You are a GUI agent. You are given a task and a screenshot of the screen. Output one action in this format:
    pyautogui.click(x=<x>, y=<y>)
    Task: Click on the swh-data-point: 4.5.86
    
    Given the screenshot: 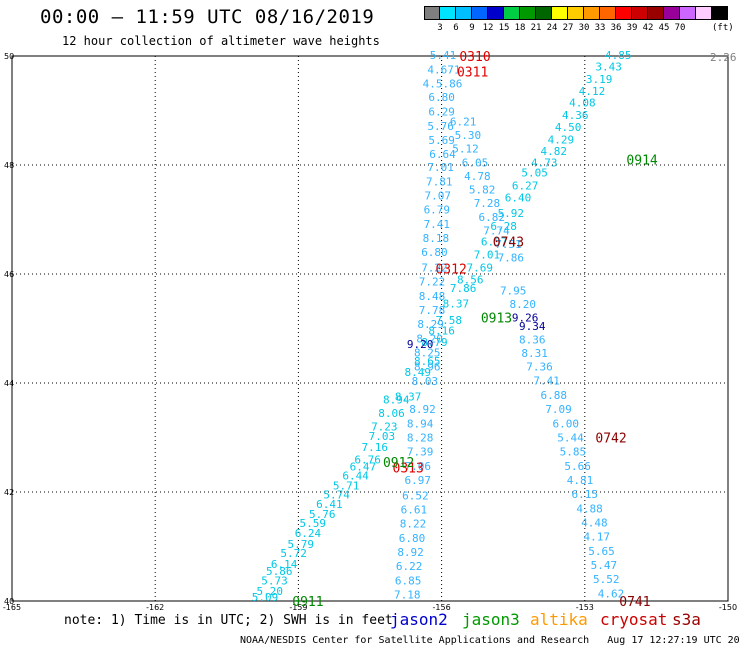 What is the action you would take?
    pyautogui.click(x=443, y=83)
    